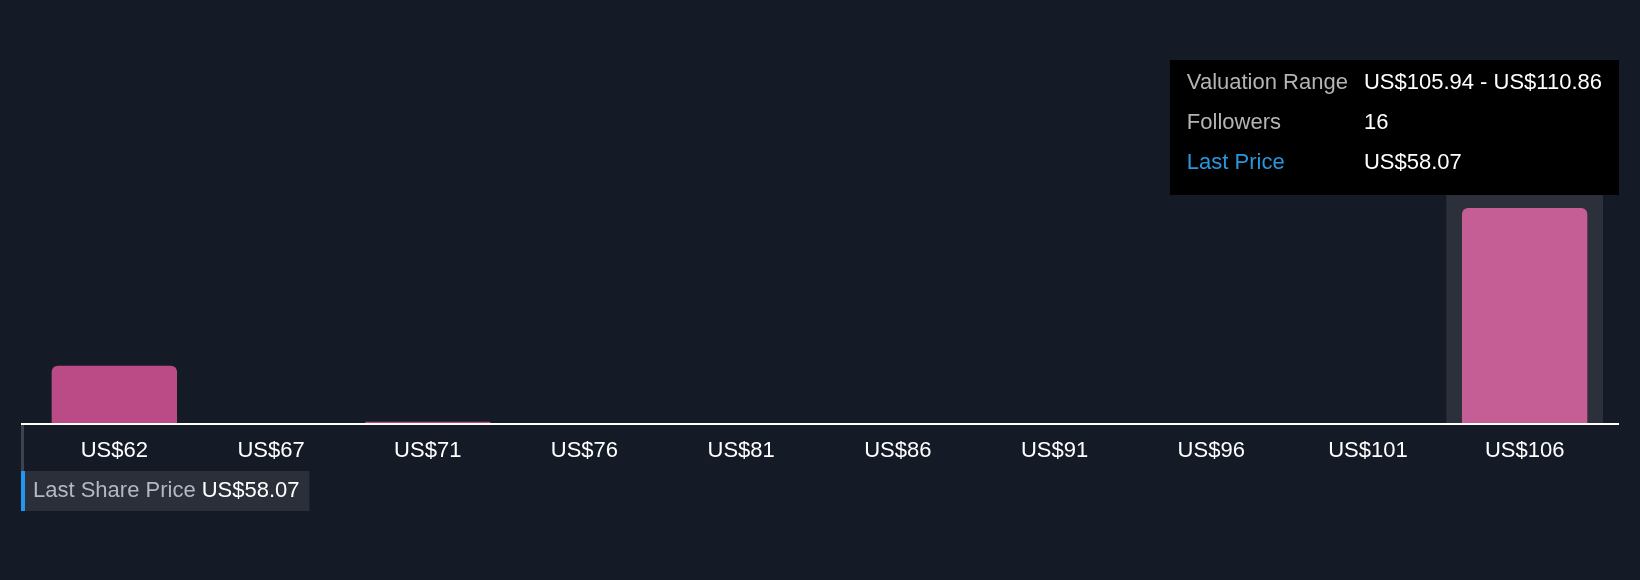 Image resolution: width=1640 pixels, height=580 pixels. Describe the element at coordinates (1368, 450) in the screenshot. I see `x-tick-label: US$101` at that location.